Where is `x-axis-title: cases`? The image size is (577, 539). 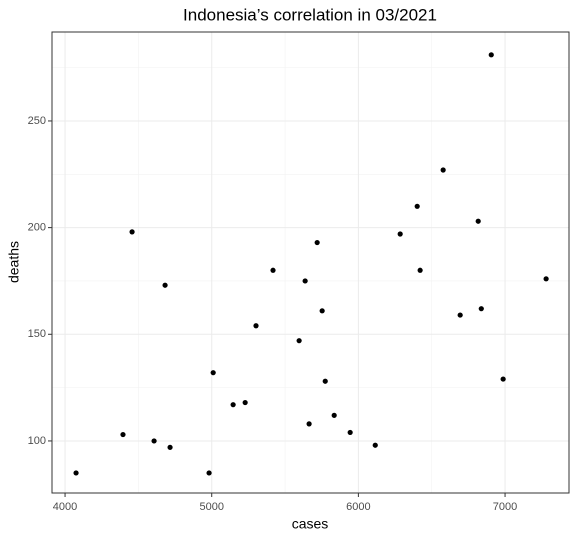 x-axis-title: cases is located at coordinates (310, 524).